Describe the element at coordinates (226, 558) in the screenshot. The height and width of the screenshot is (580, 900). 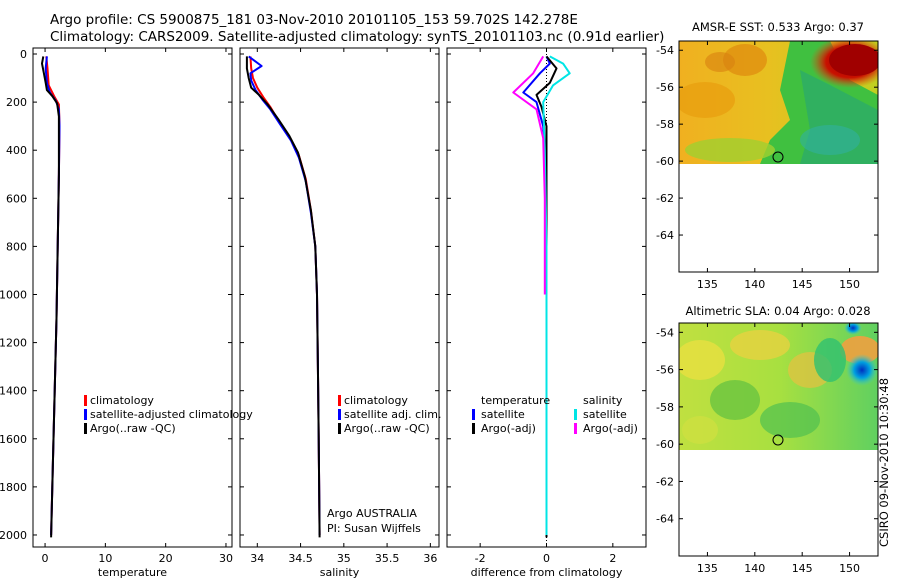
I see `x-tick-label: 30` at that location.